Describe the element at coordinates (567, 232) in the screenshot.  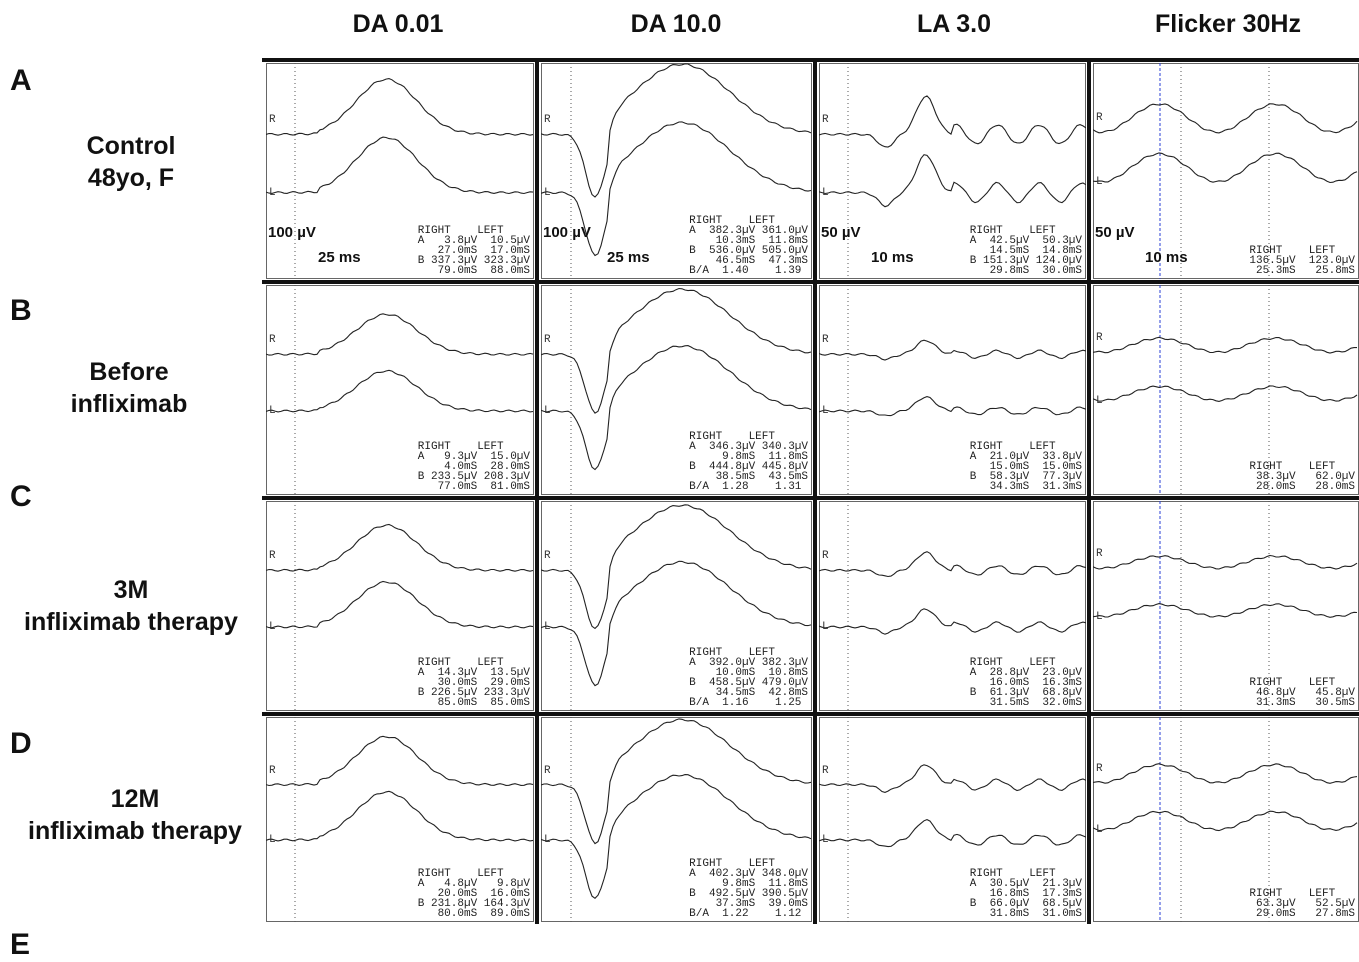
I see `amplitude-scale-label: 100 µV` at that location.